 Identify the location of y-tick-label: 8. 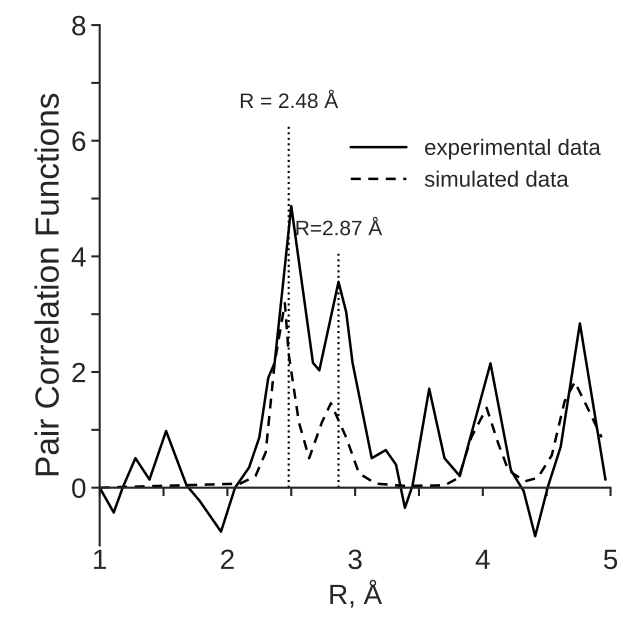
(79, 26).